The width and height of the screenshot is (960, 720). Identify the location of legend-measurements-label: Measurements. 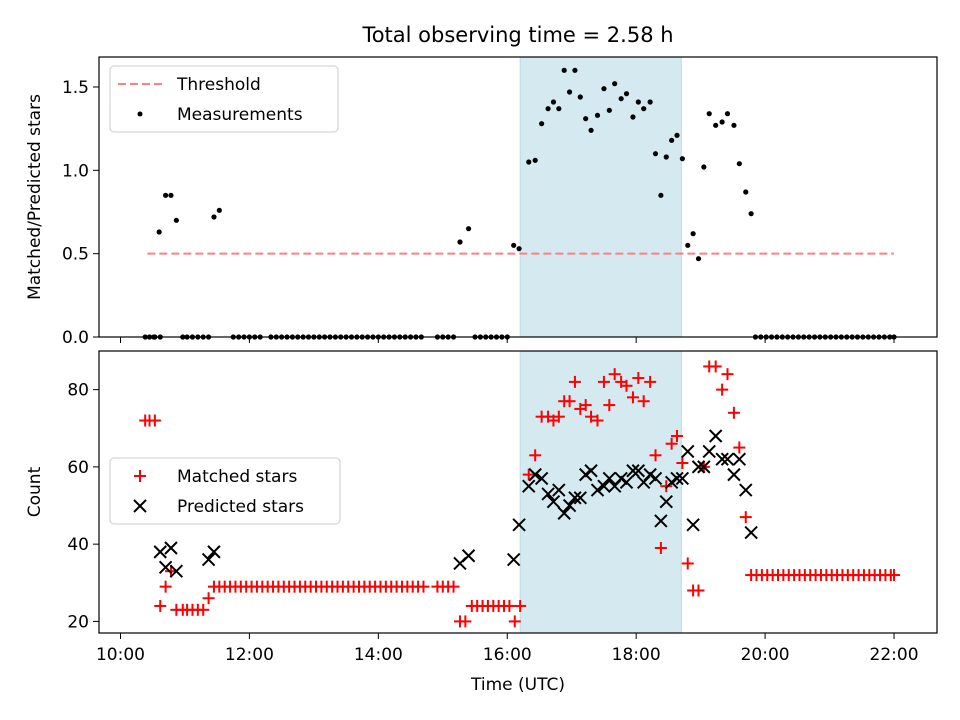
(240, 115).